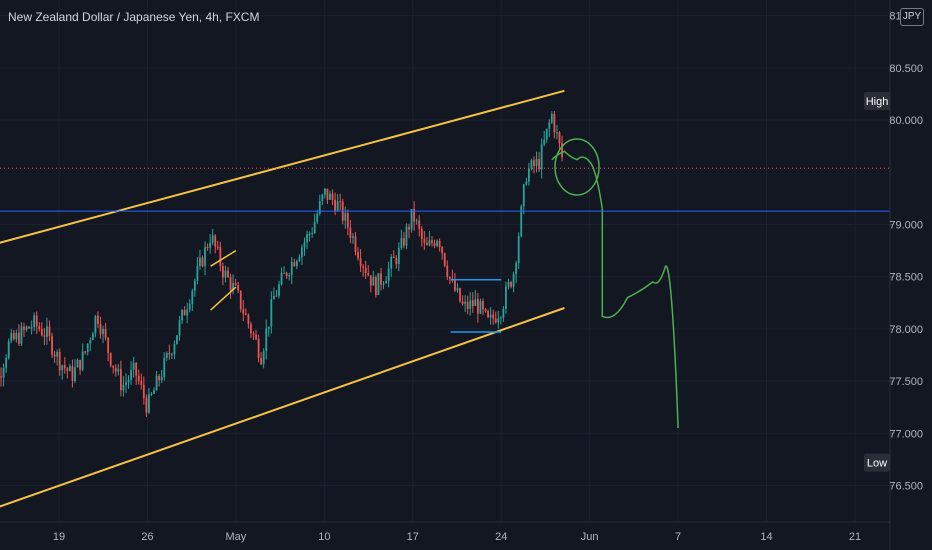 This screenshot has height=550, width=932. Describe the element at coordinates (855, 537) in the screenshot. I see `time-tick-label: 21` at that location.